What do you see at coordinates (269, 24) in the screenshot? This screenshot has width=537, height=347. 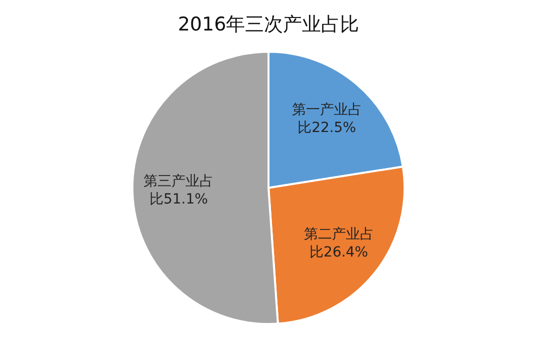 I see `chart-title: 2016年三次产业占比` at bounding box center [269, 24].